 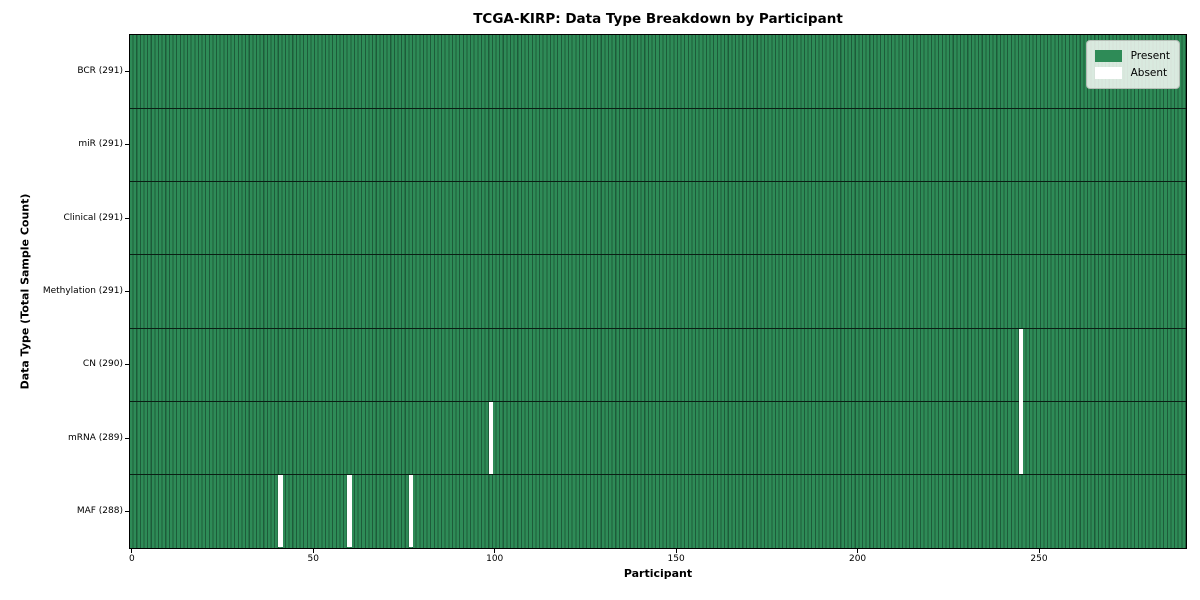 What do you see at coordinates (857, 559) in the screenshot?
I see `x-tick-label-200: 200` at bounding box center [857, 559].